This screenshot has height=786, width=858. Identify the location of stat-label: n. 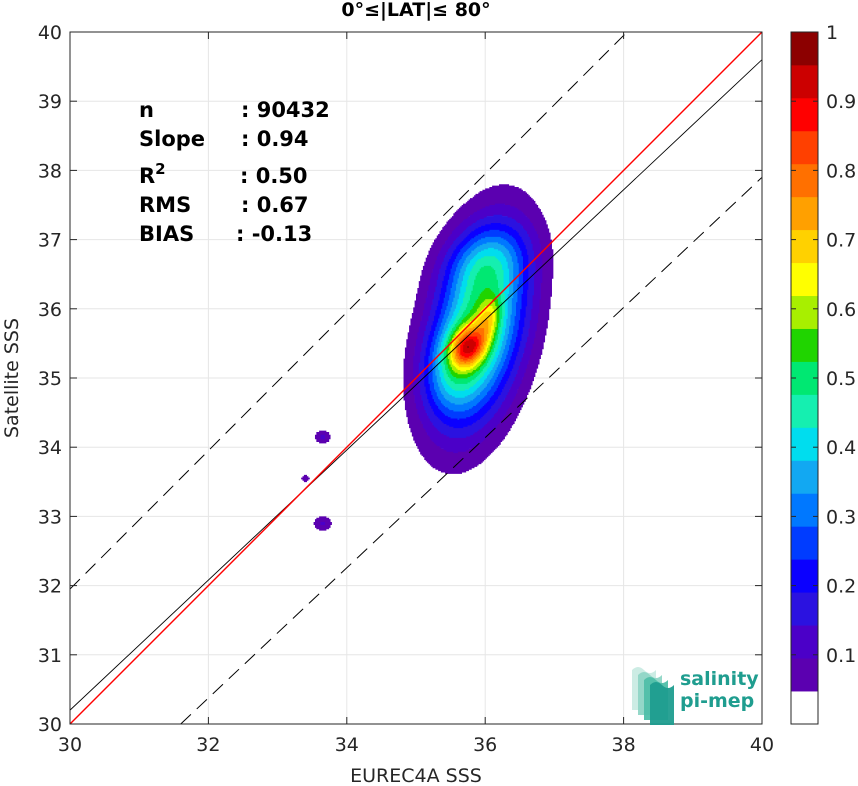
(146, 110).